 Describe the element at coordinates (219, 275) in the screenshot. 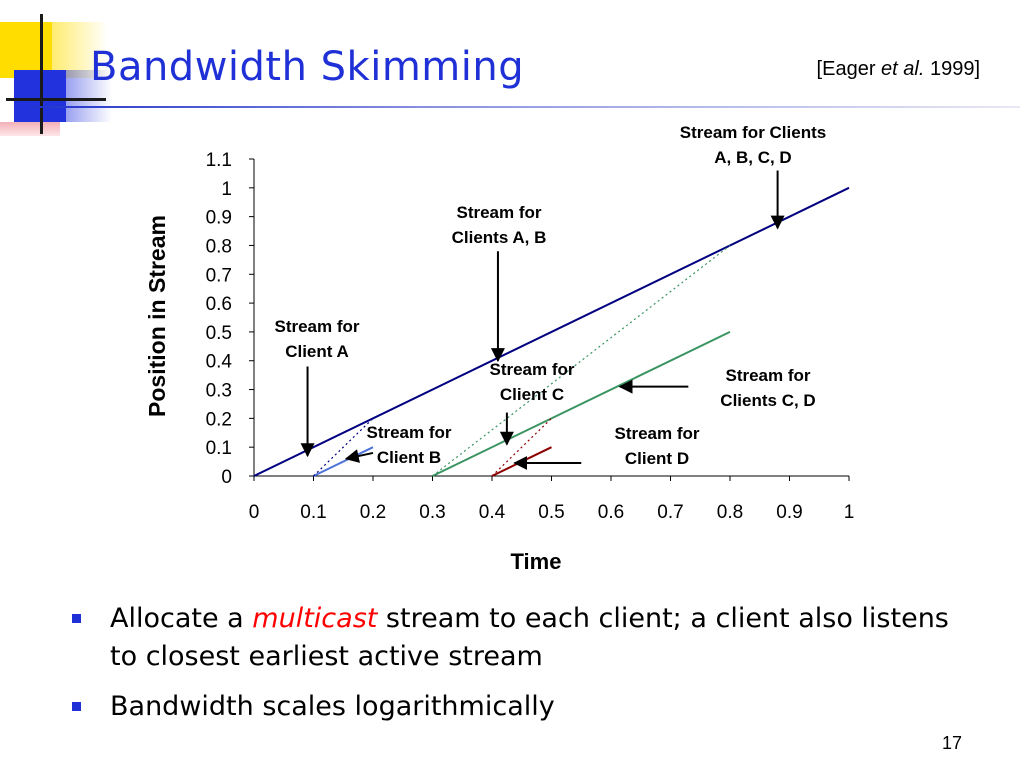

I see `y-tick-label: 0.7` at that location.